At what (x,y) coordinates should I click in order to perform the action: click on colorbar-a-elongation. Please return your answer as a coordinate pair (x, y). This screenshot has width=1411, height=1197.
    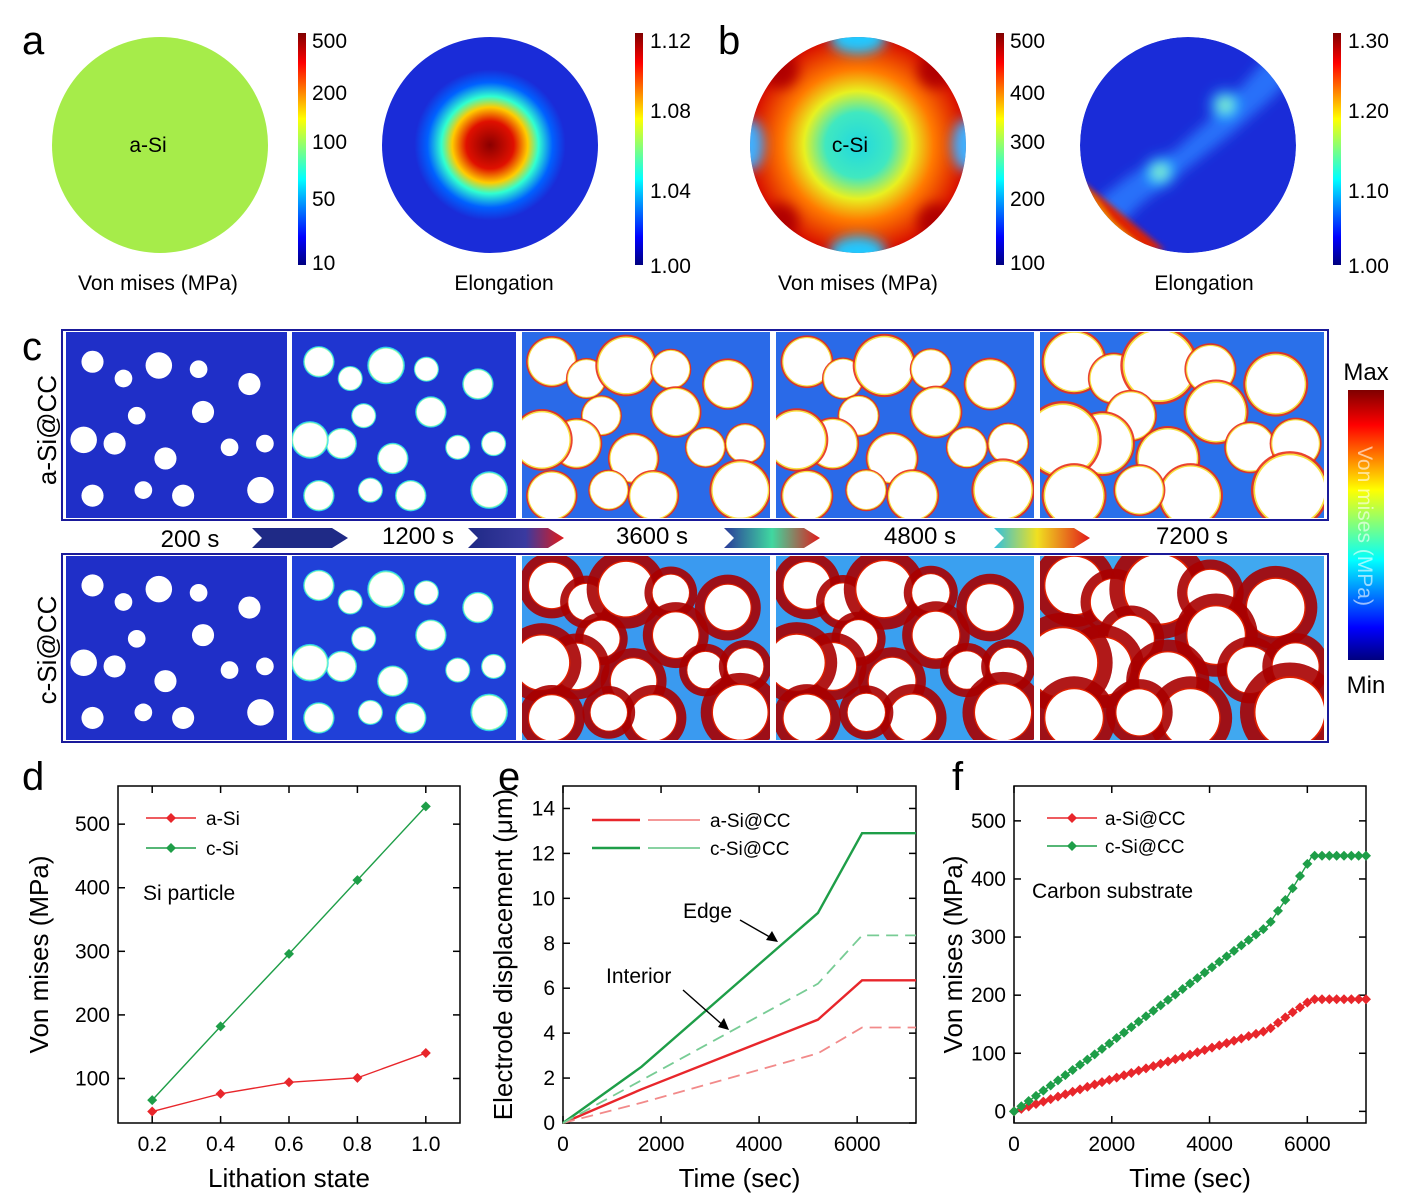
    Looking at the image, I should click on (639, 149).